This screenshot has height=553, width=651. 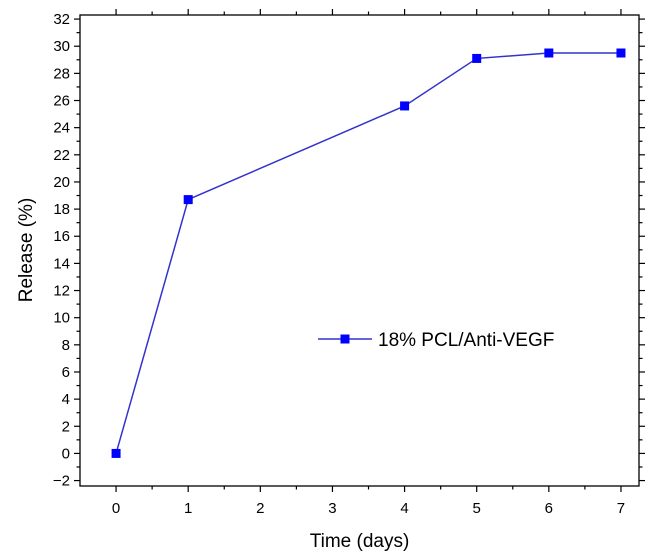 I want to click on x-tick-label: 1, so click(x=188, y=508).